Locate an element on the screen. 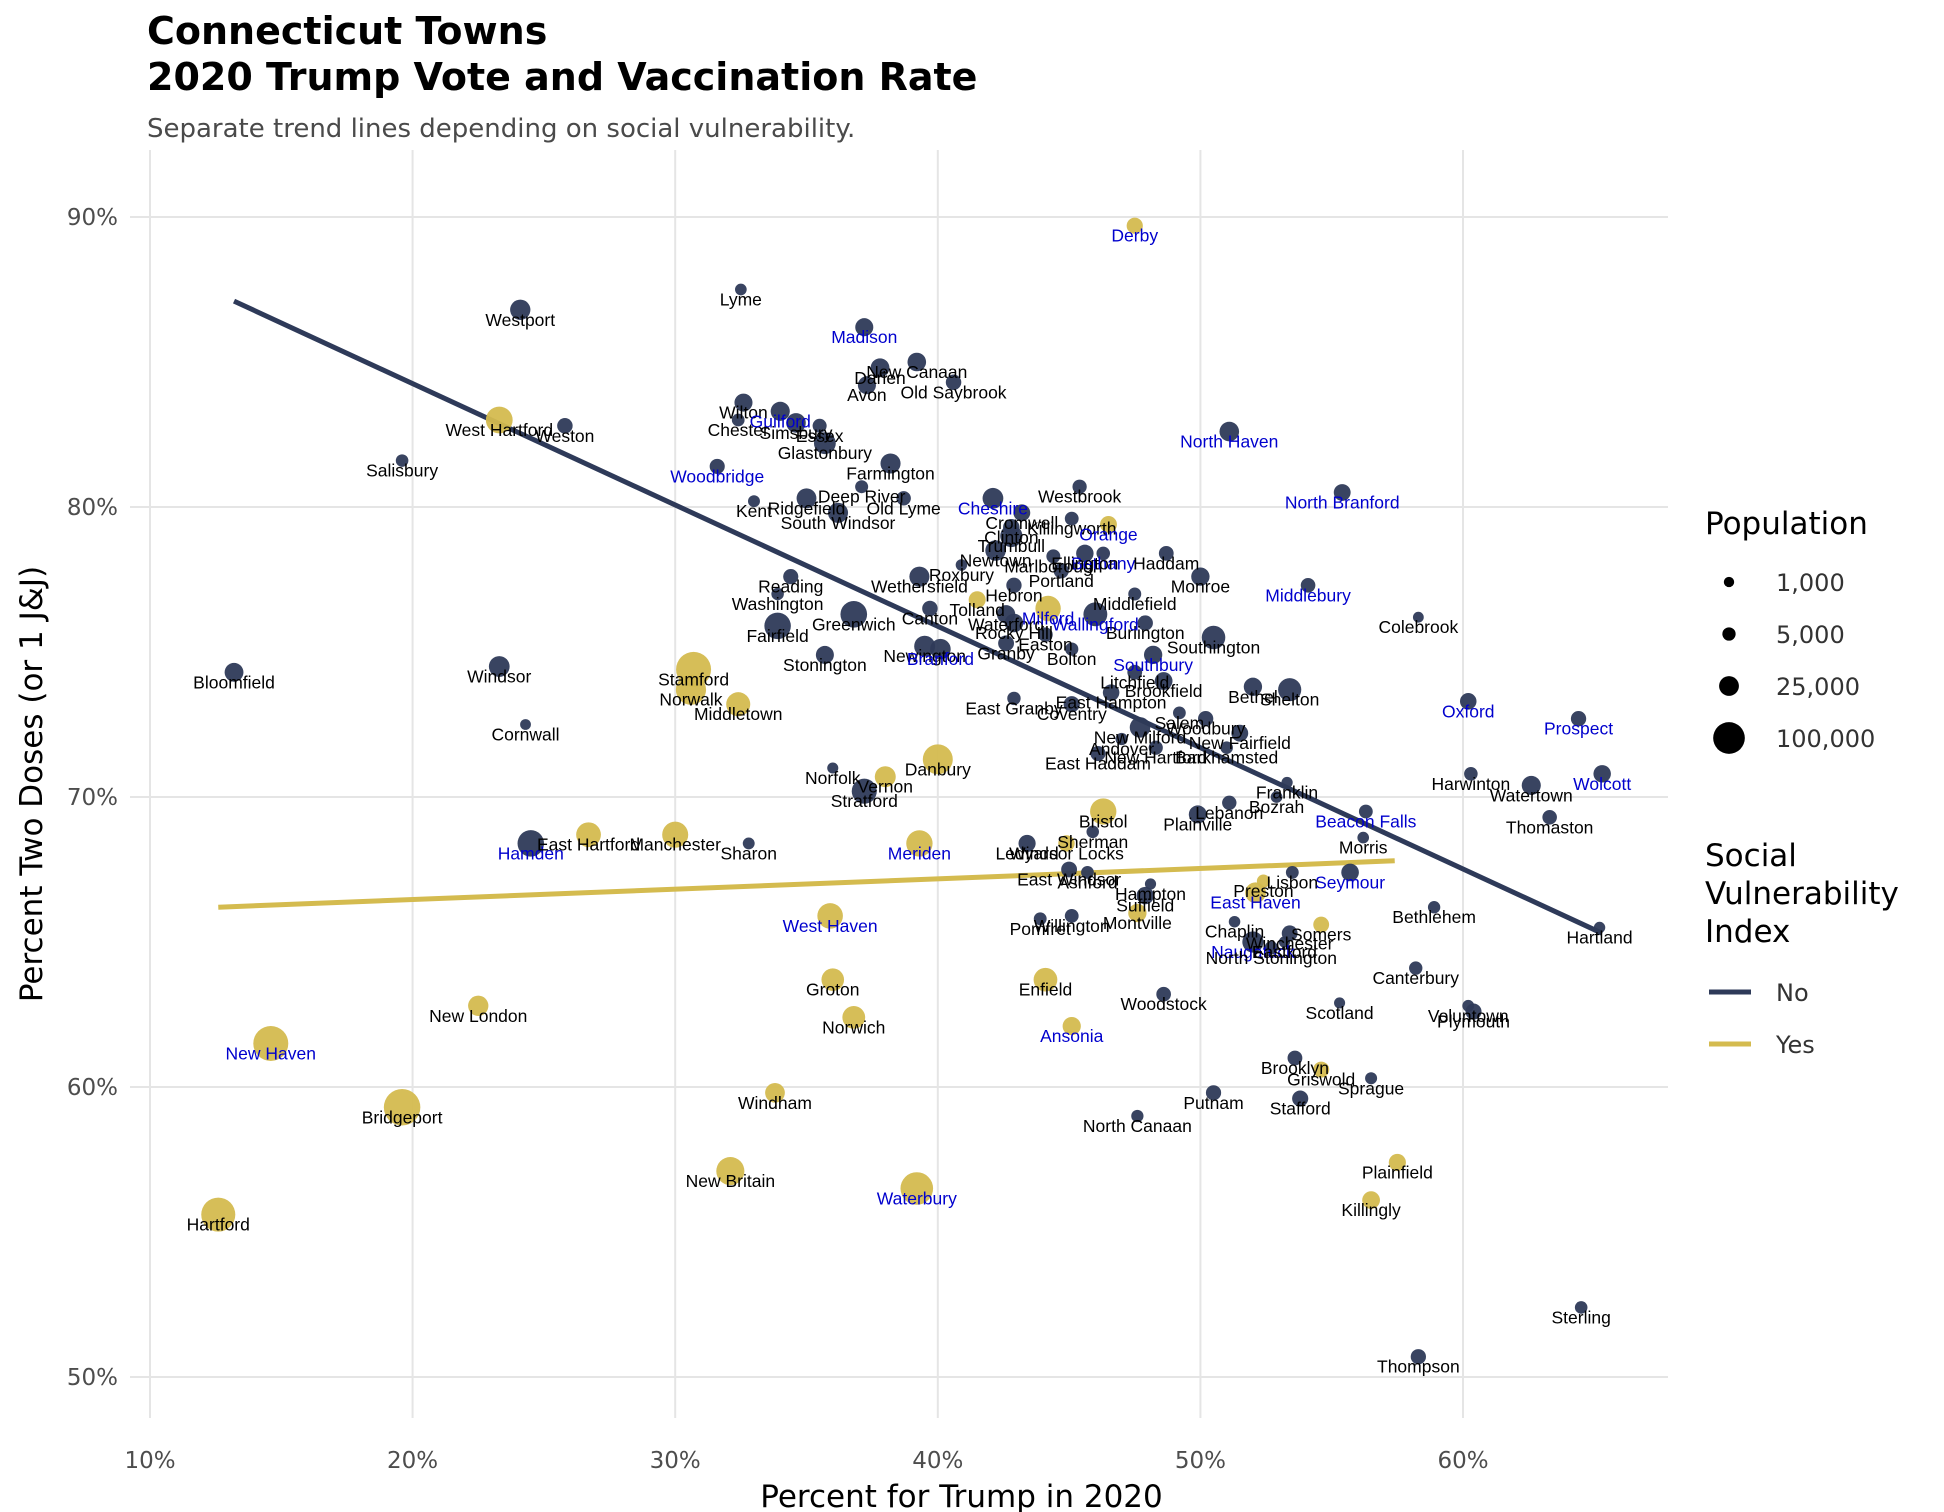 This screenshot has width=1944, height=1512. town-label: Middlebury is located at coordinates (1308, 595).